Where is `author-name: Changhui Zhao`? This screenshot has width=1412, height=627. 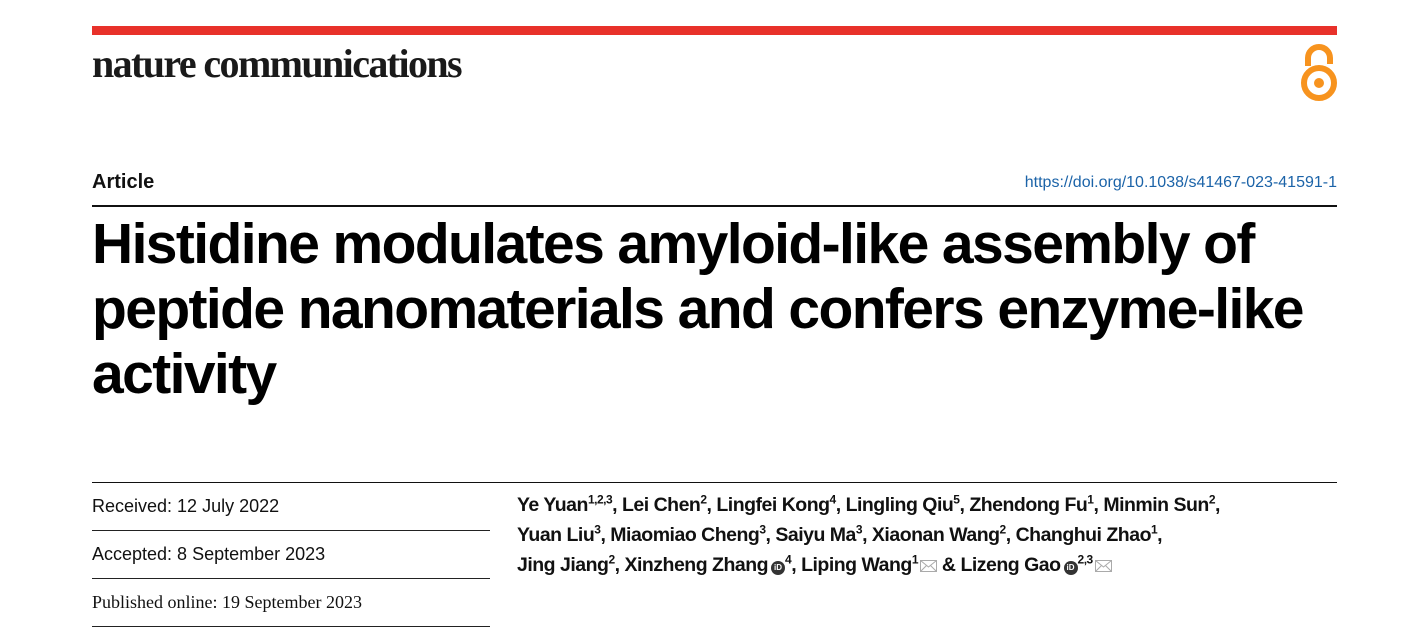
author-name: Changhui Zhao is located at coordinates (1083, 535).